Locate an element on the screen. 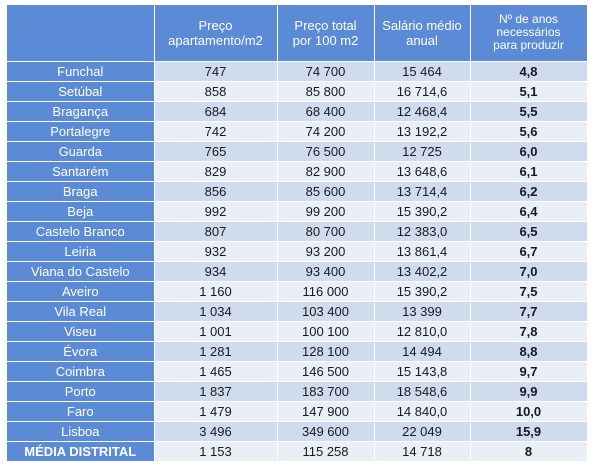 The height and width of the screenshot is (469, 600). years-cell: 15,9 is located at coordinates (529, 431).